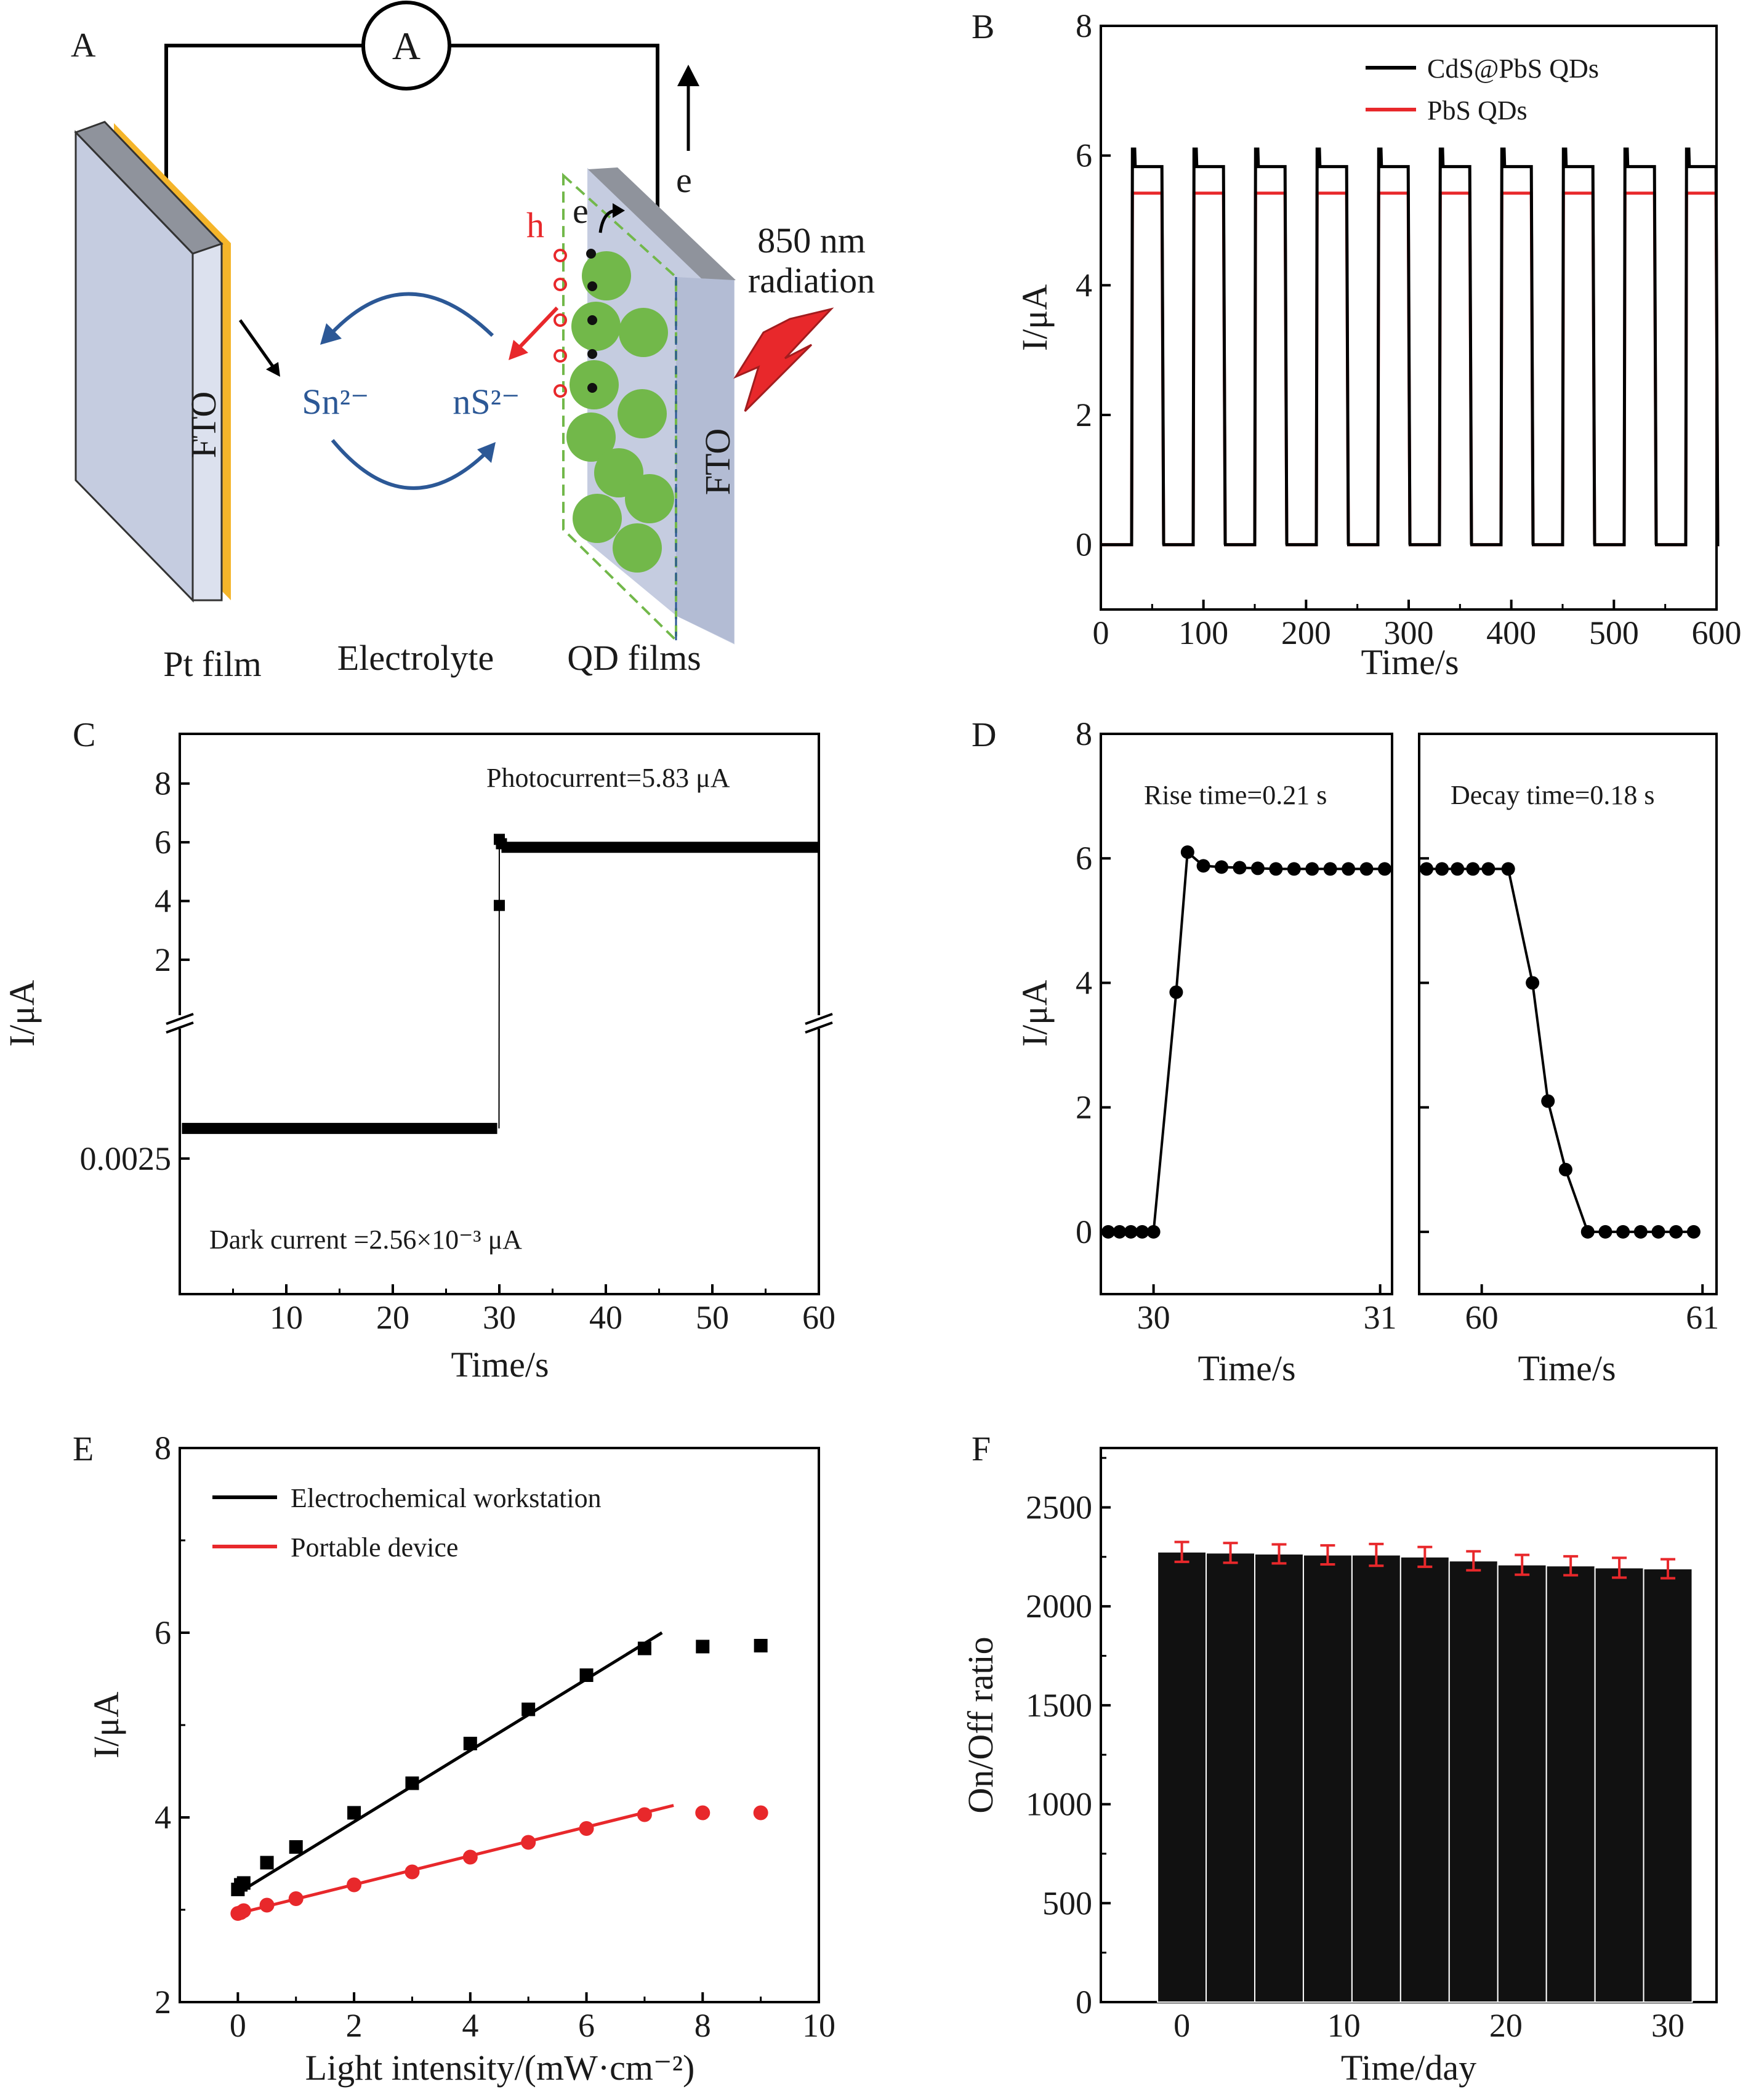 The height and width of the screenshot is (2100, 1751). What do you see at coordinates (984, 735) in the screenshot?
I see `panel-d-label: D` at bounding box center [984, 735].